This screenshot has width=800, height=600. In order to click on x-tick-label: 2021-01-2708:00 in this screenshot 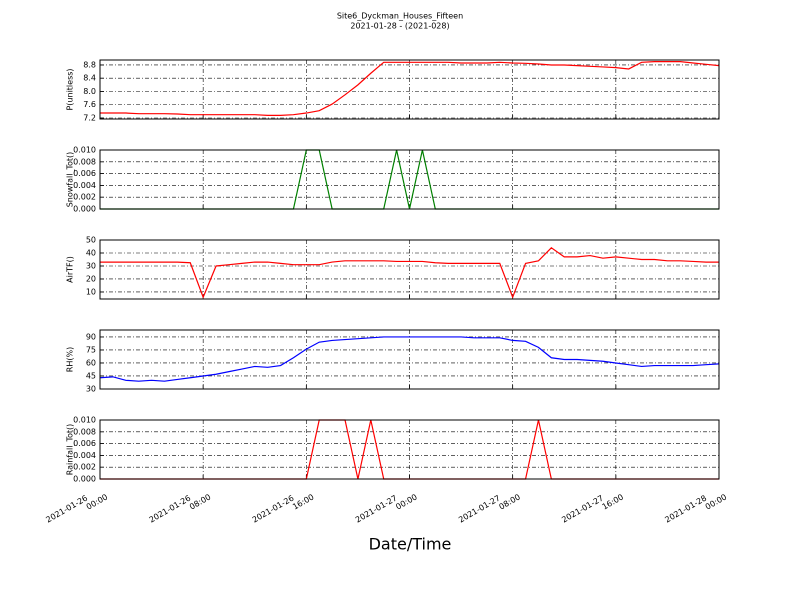, I will do `click(489, 508)`.